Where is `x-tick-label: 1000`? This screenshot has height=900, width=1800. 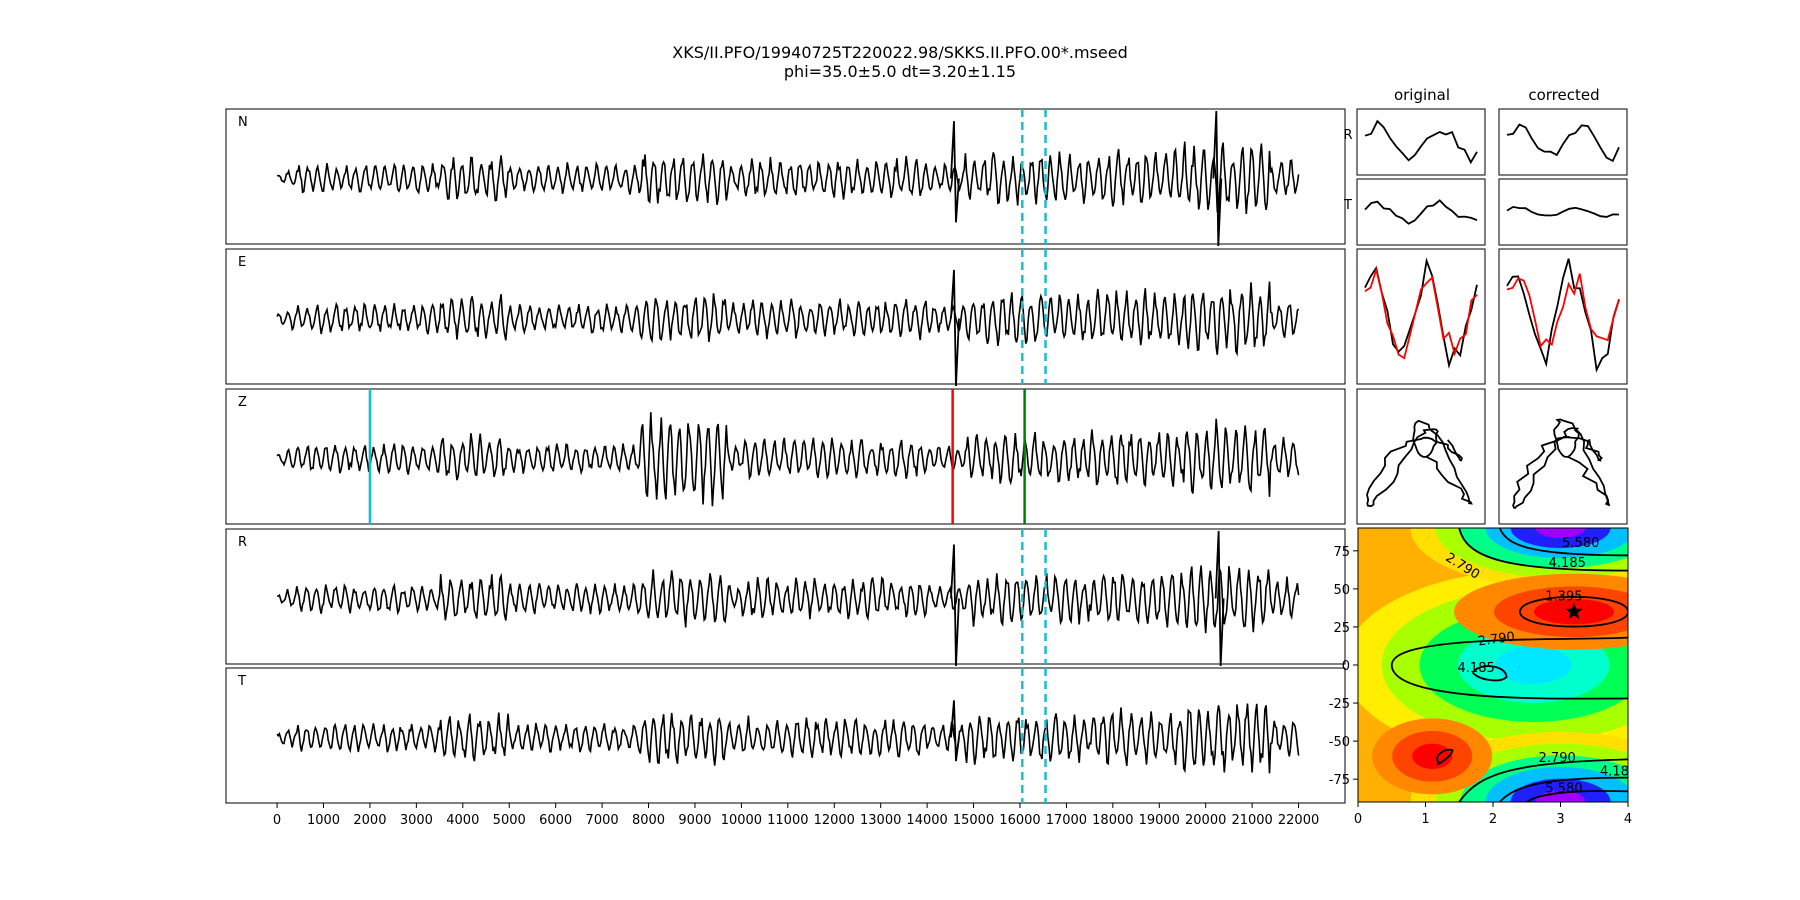
x-tick-label: 1000 is located at coordinates (323, 820).